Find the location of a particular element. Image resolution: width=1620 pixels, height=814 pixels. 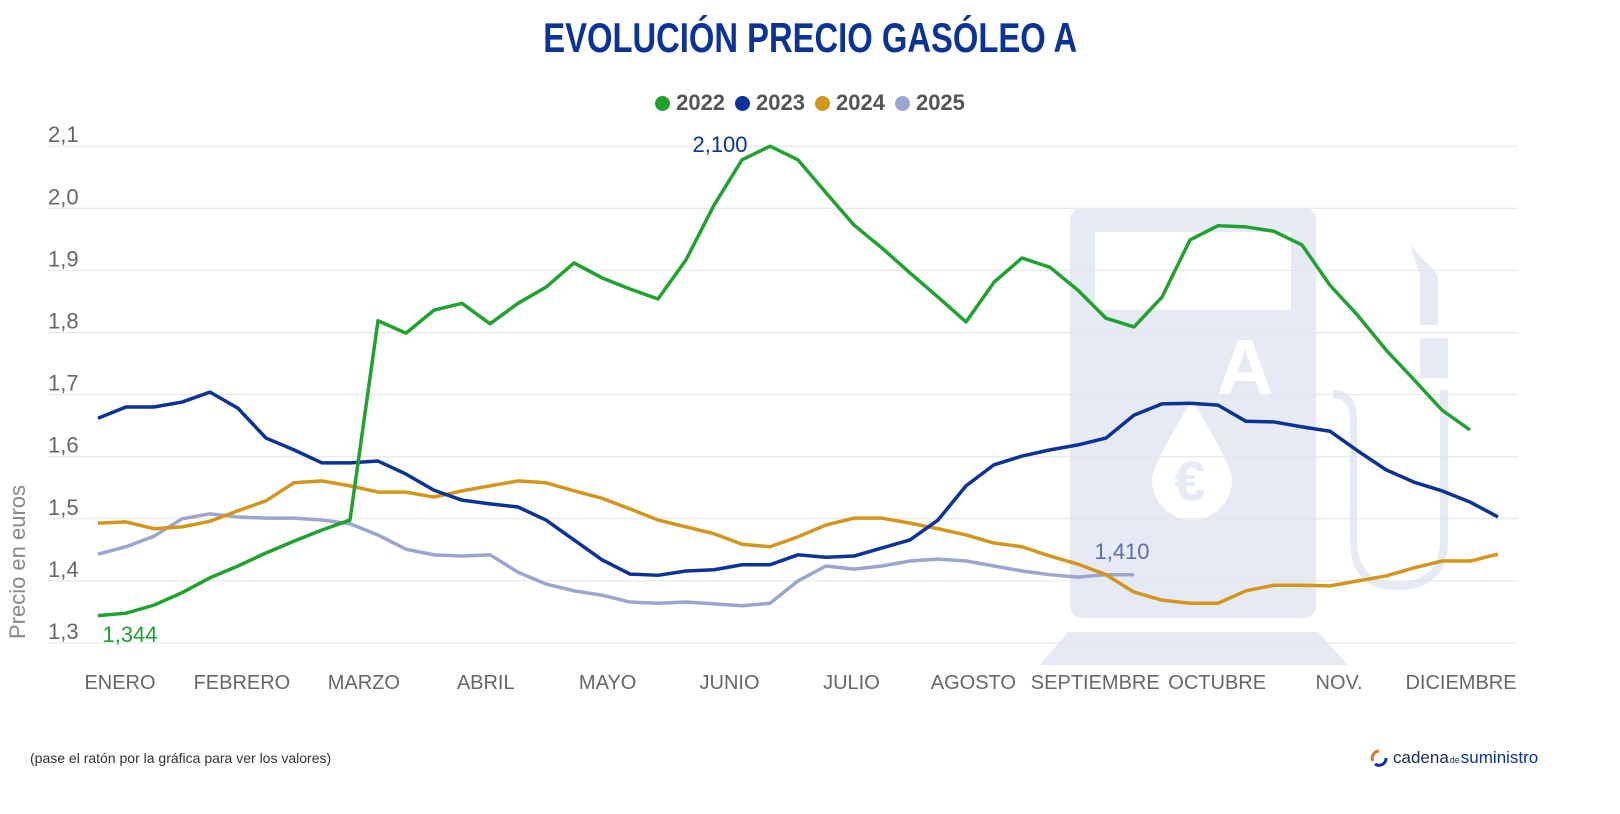

chart-title: EVOLUCIÓN PRECIO GASÓLEO A is located at coordinates (810, 38).